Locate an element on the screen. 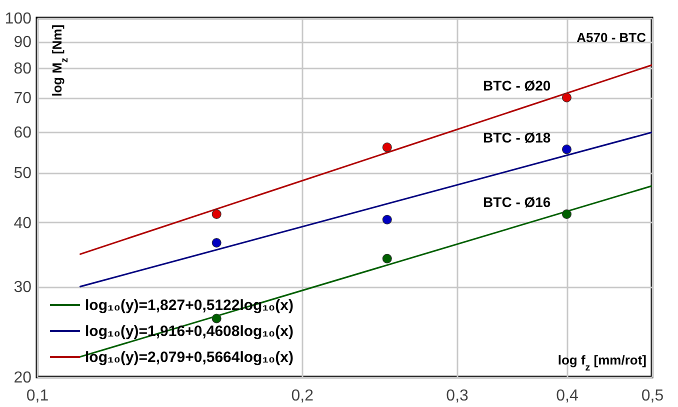 The width and height of the screenshot is (678, 407). y-tick-label: 80 is located at coordinates (23, 69).